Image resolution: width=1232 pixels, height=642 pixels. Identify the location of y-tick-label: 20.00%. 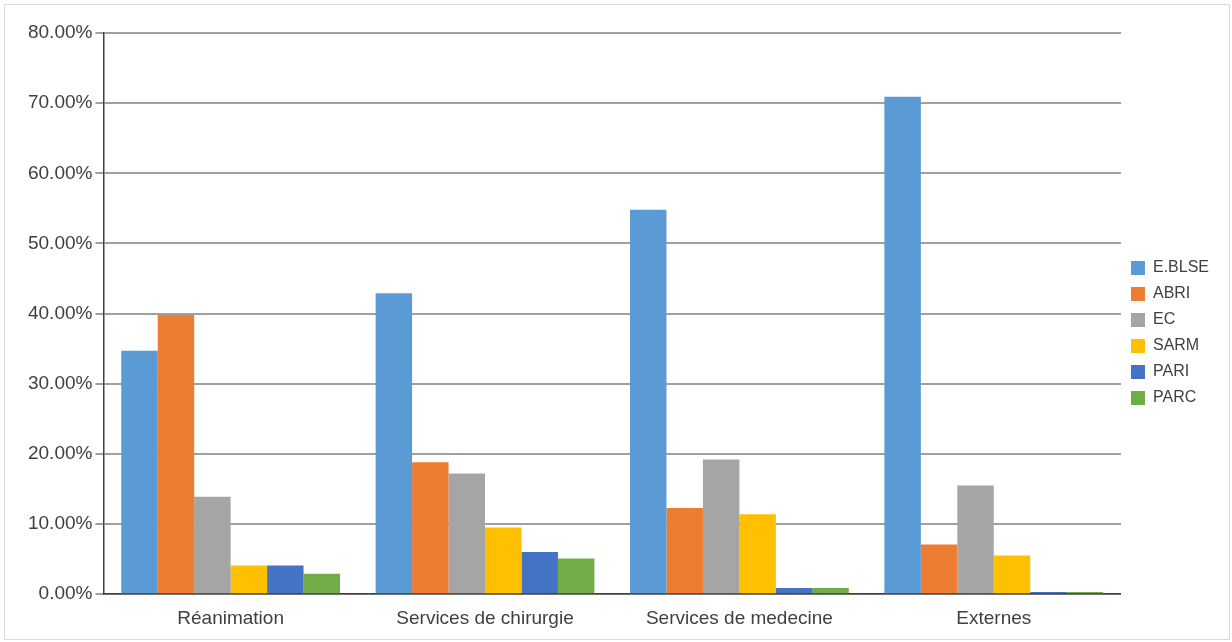
(60, 453).